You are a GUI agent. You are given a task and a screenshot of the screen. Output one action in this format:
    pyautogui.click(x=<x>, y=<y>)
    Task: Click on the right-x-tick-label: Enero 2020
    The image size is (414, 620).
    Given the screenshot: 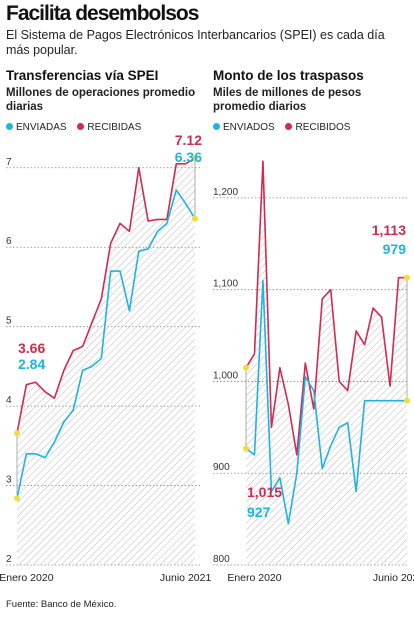 What is the action you would take?
    pyautogui.click(x=254, y=578)
    